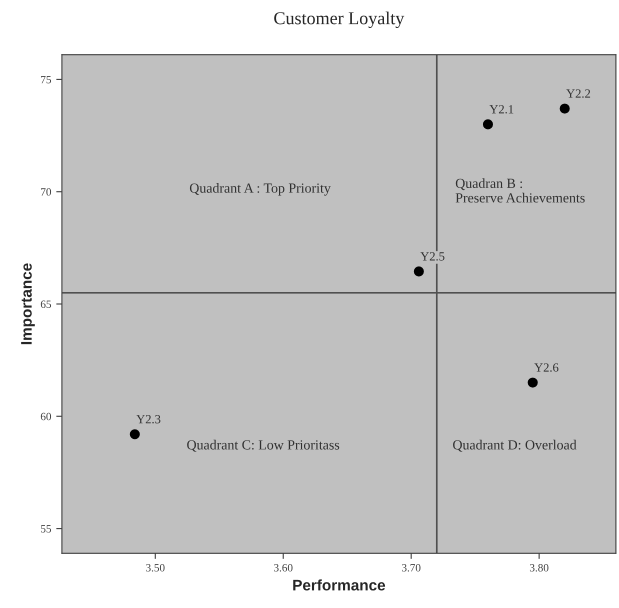 The height and width of the screenshot is (608, 619). What do you see at coordinates (148, 419) in the screenshot?
I see `data-label: Y2.3` at bounding box center [148, 419].